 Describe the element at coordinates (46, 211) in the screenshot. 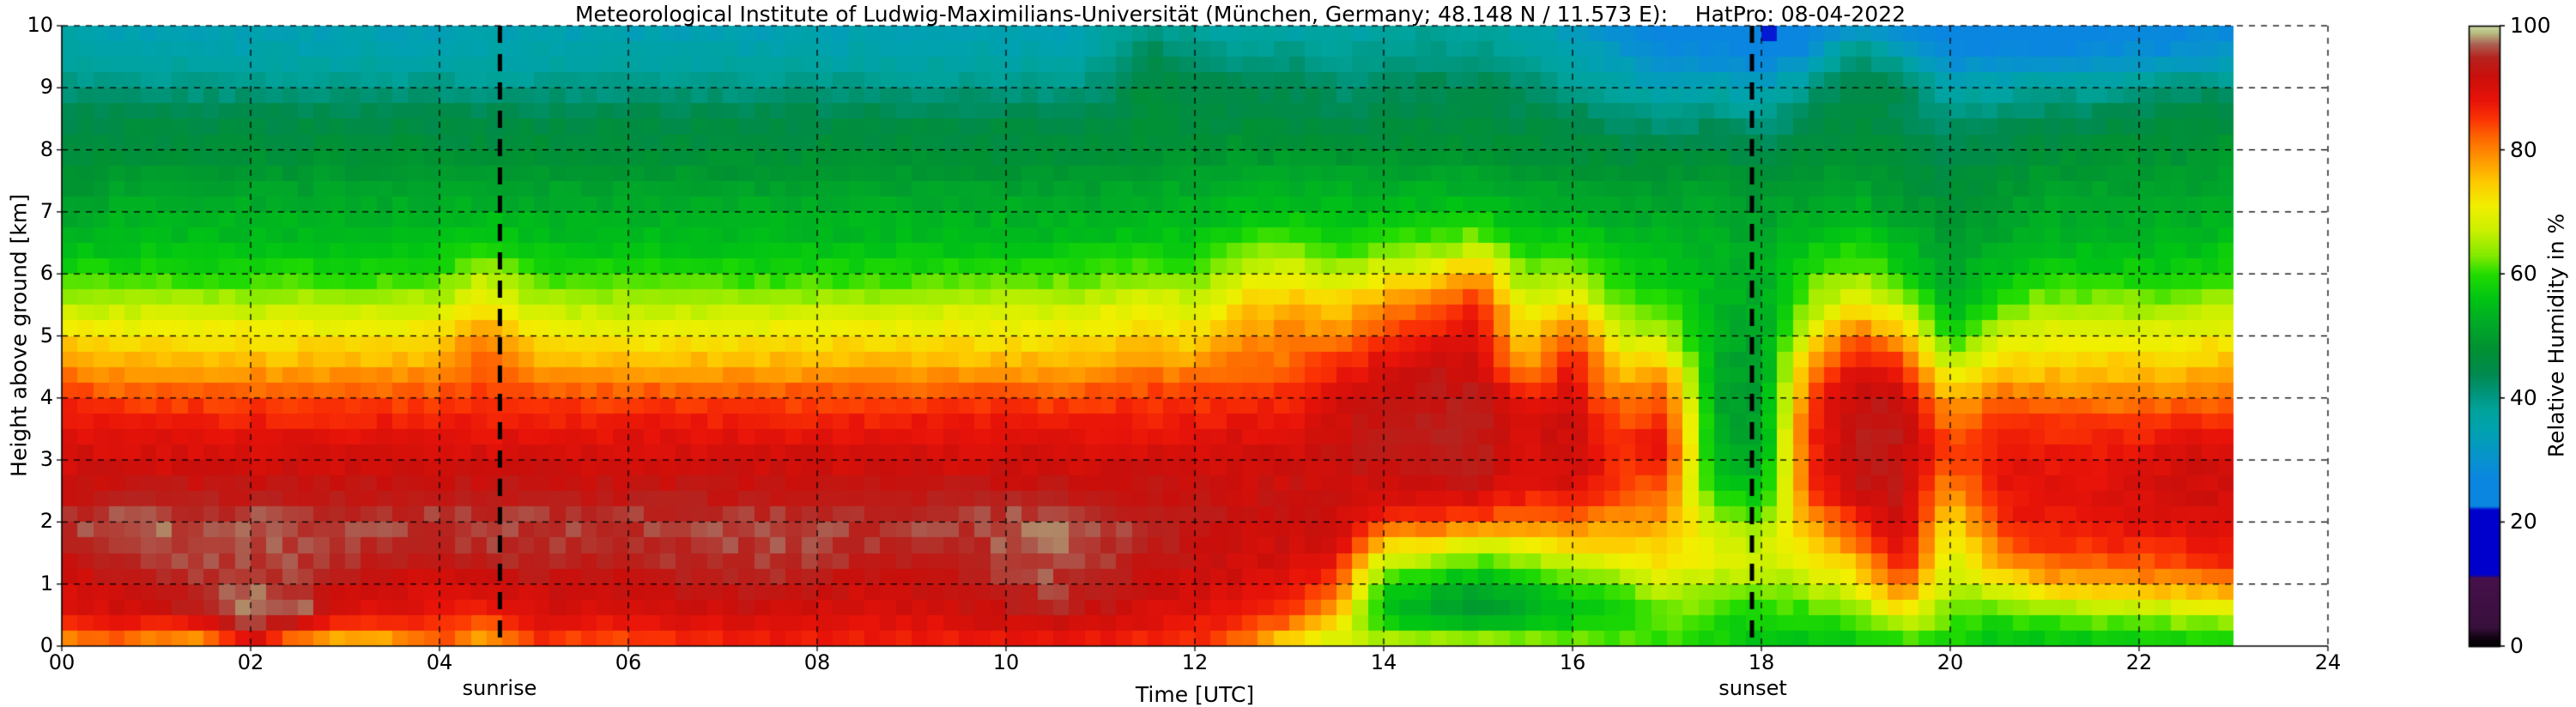

I see `y-tick-label-7: 7` at that location.